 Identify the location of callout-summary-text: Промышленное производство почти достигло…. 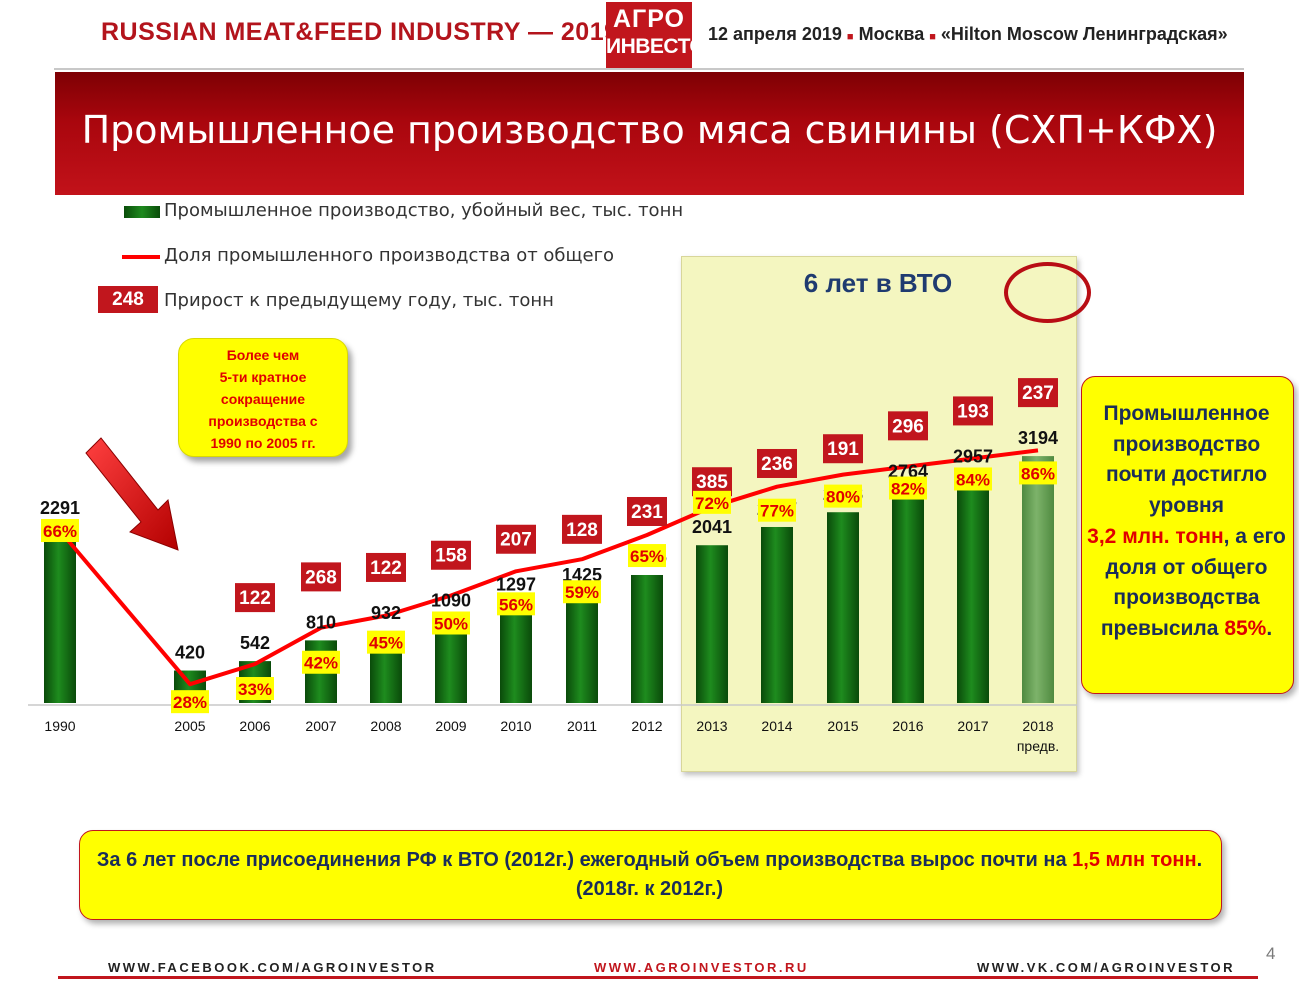
(1186, 522).